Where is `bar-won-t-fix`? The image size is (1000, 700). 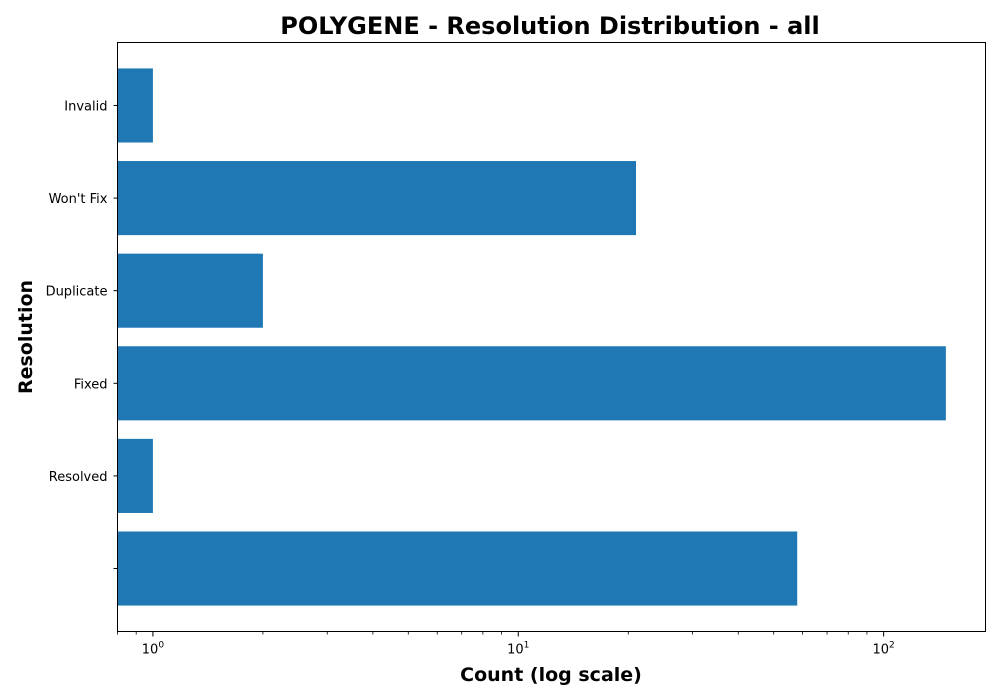
bar-won-t-fix is located at coordinates (377, 198).